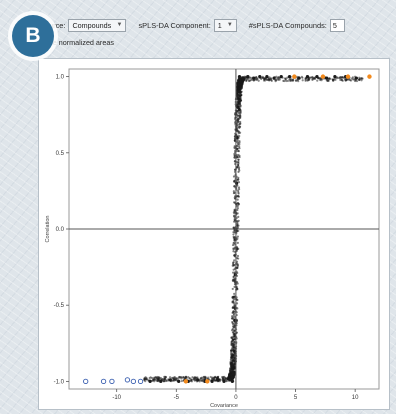 This screenshot has width=396, height=414. Describe the element at coordinates (33, 36) in the screenshot. I see `panel-letter-badge: B` at that location.